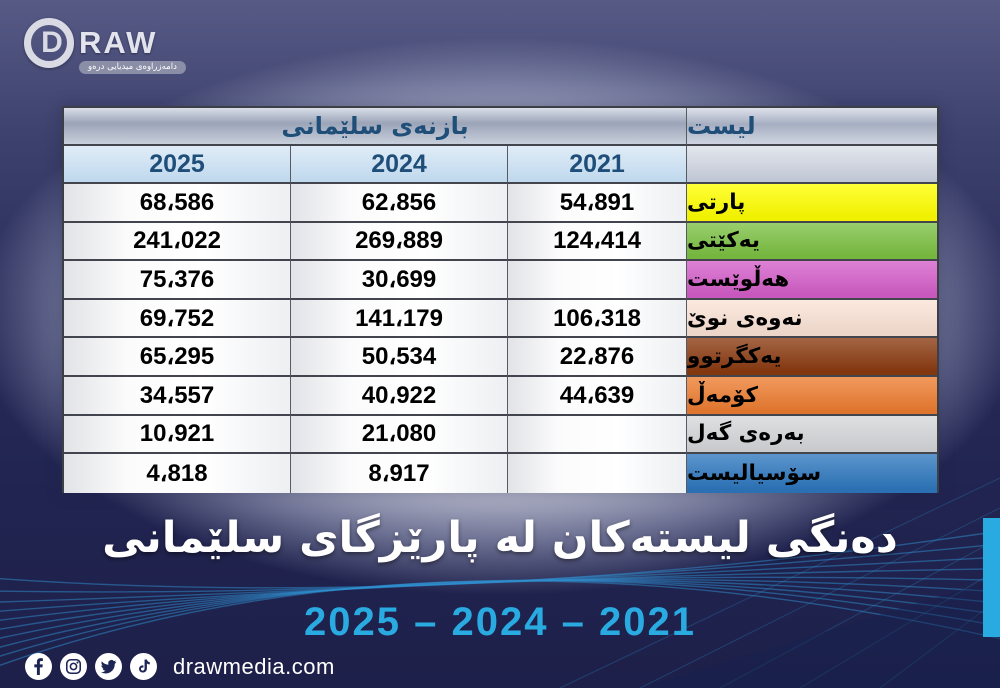 The image size is (1000, 688). I want to click on party-name-cell: یەکگرتوو, so click(812, 357).